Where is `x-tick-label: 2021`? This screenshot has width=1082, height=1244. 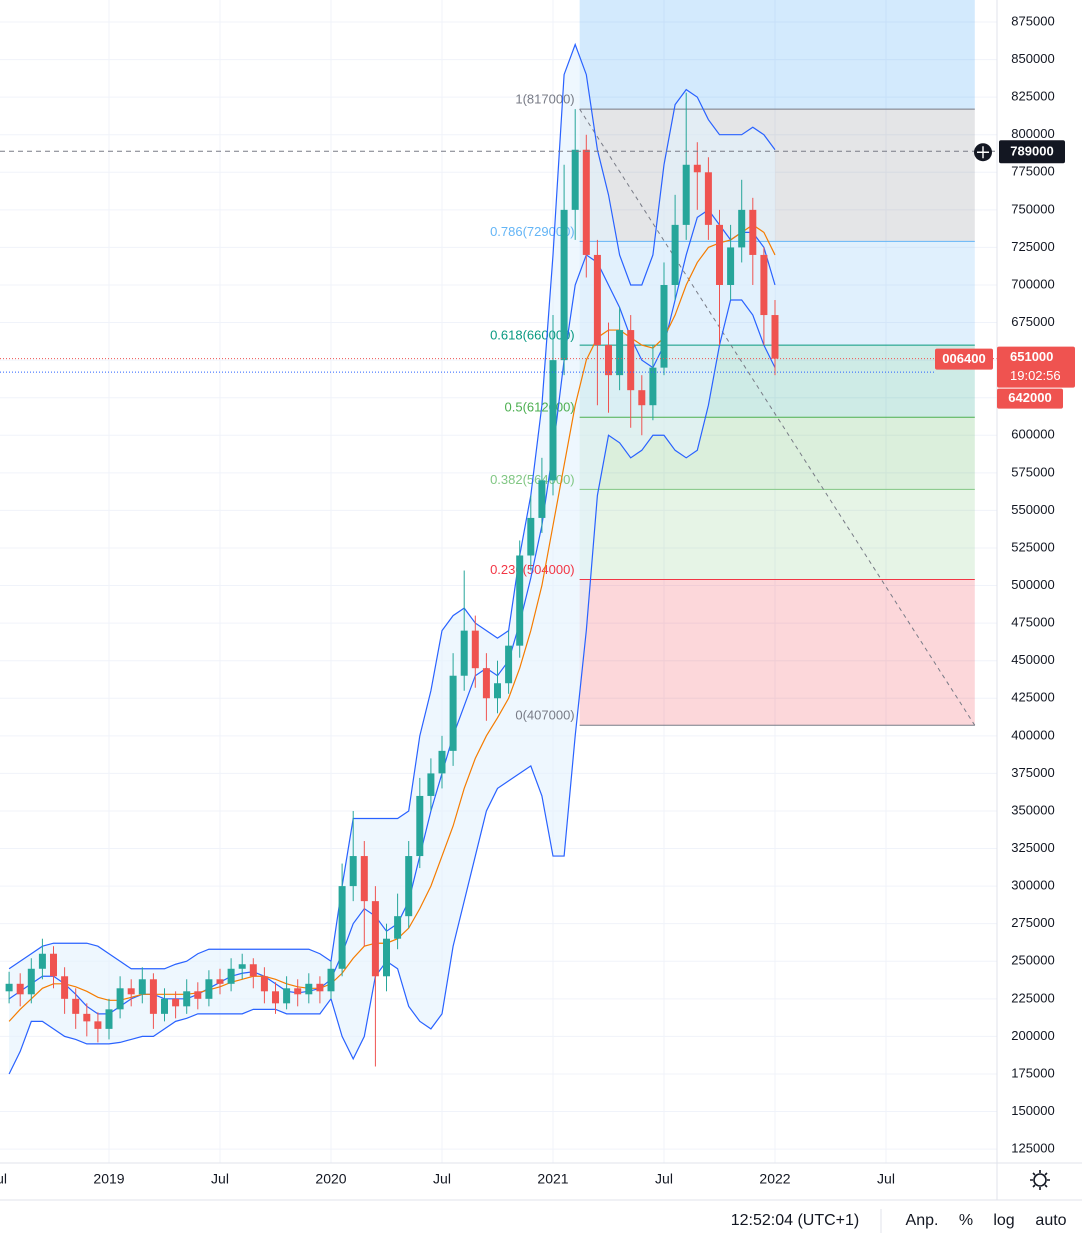 x-tick-label: 2021 is located at coordinates (552, 1179).